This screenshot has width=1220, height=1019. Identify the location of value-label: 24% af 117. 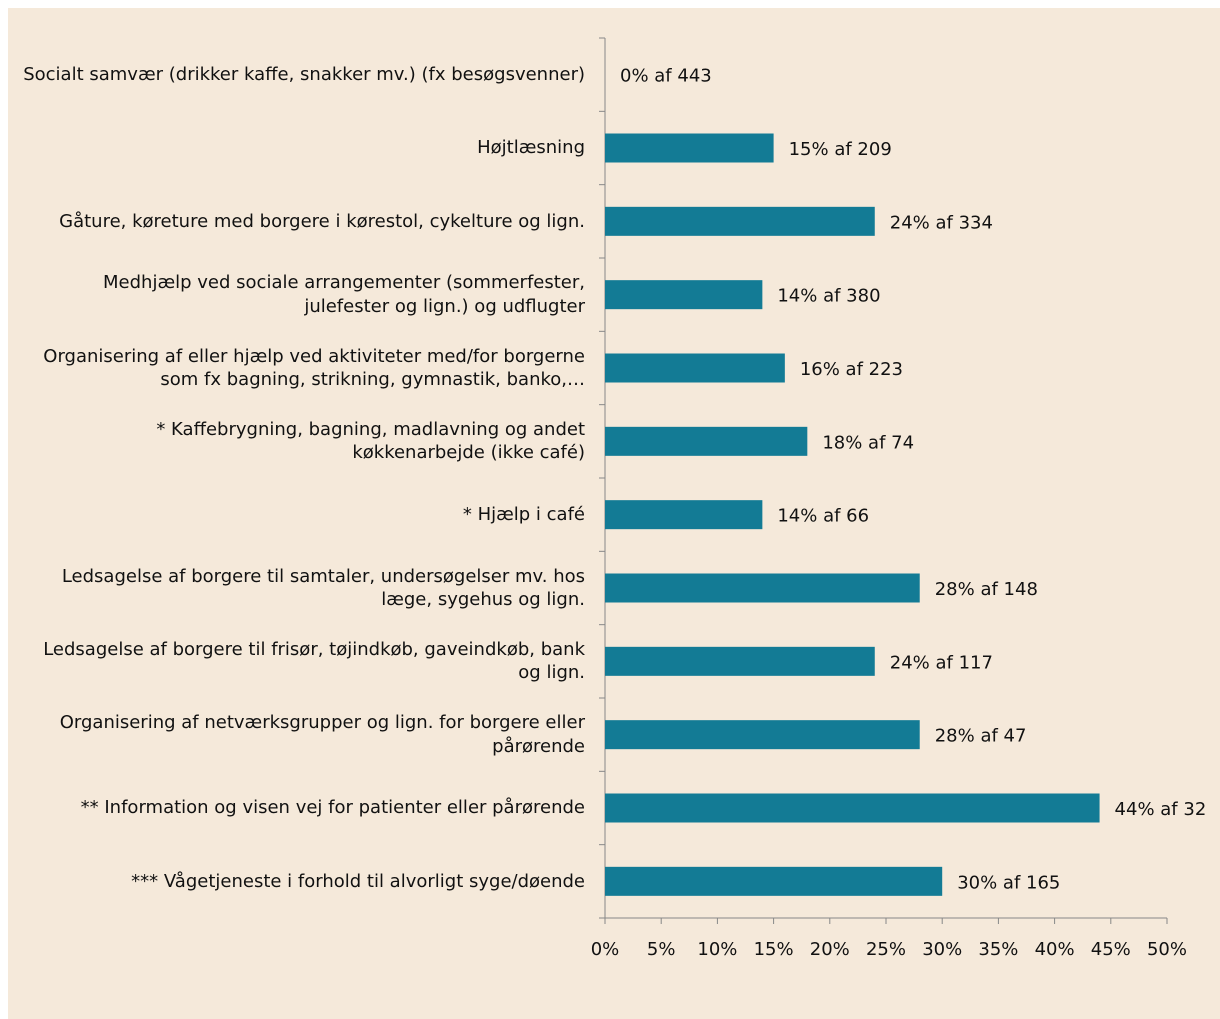
(941, 662).